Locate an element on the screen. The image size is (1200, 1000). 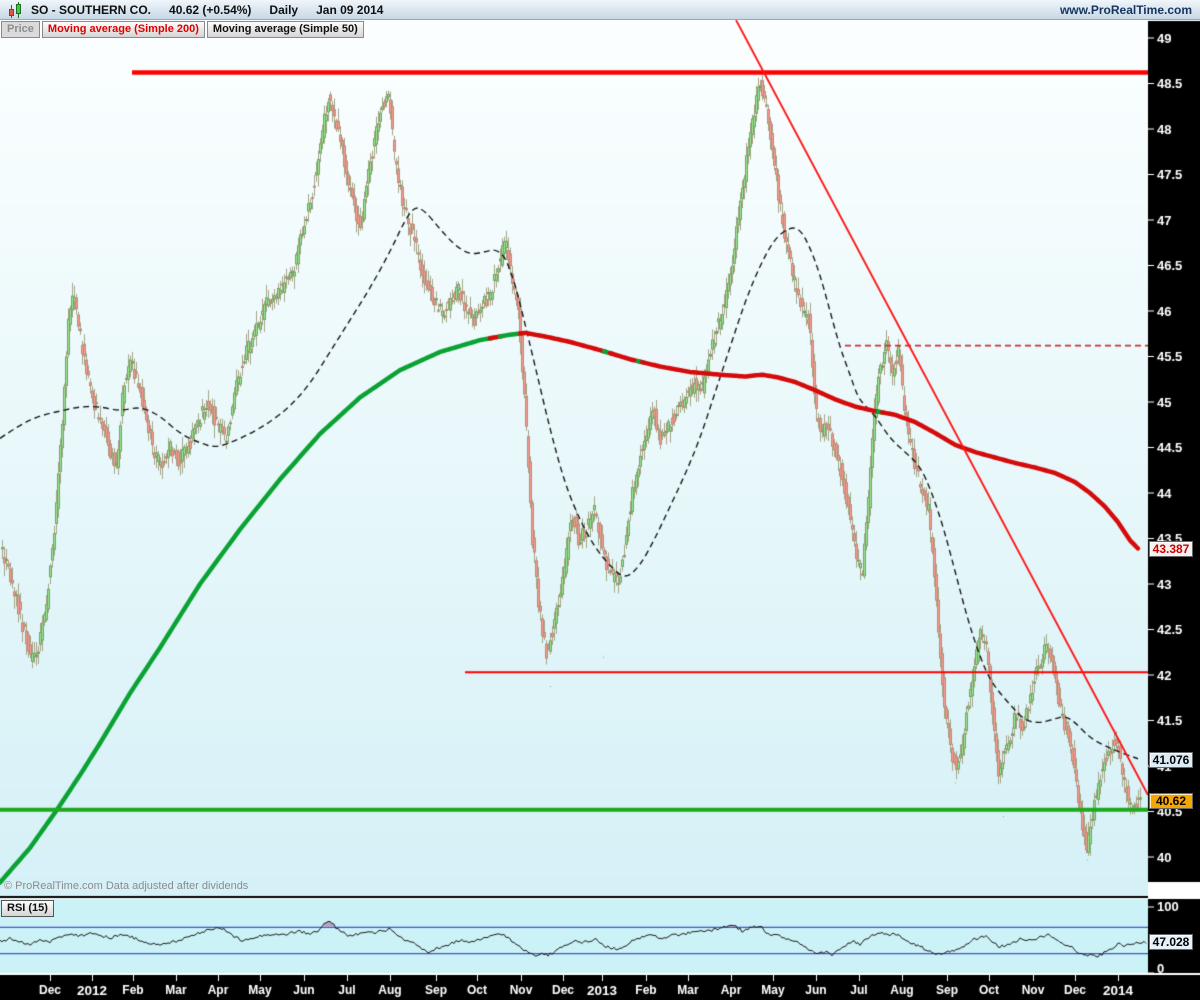
timeframe-label: Daily is located at coordinates (284, 9).